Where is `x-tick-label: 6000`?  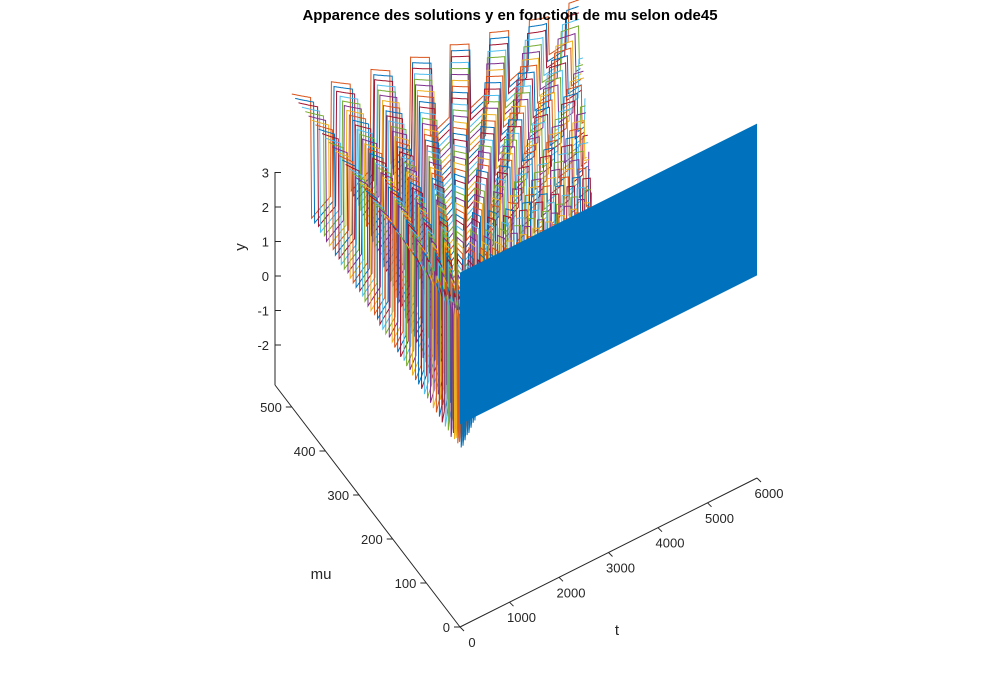 x-tick-label: 6000 is located at coordinates (769, 493).